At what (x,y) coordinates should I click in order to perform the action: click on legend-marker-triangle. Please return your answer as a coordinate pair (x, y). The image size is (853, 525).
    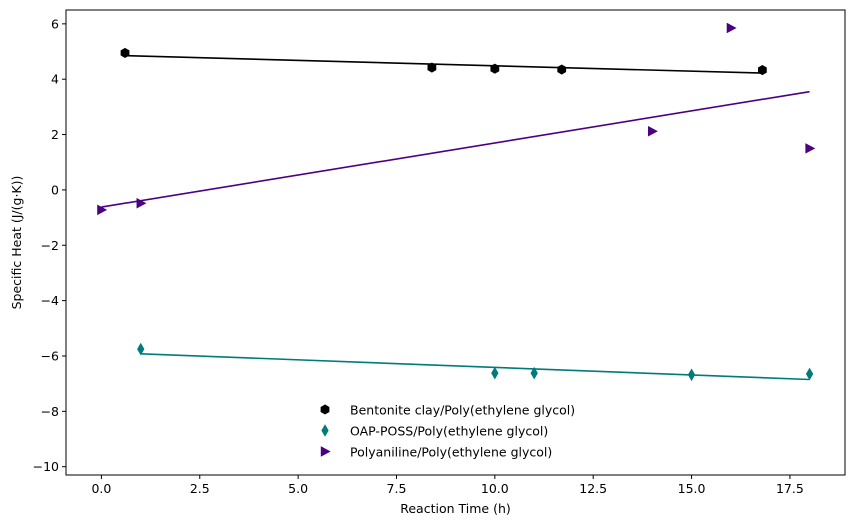
    Looking at the image, I should click on (325, 451).